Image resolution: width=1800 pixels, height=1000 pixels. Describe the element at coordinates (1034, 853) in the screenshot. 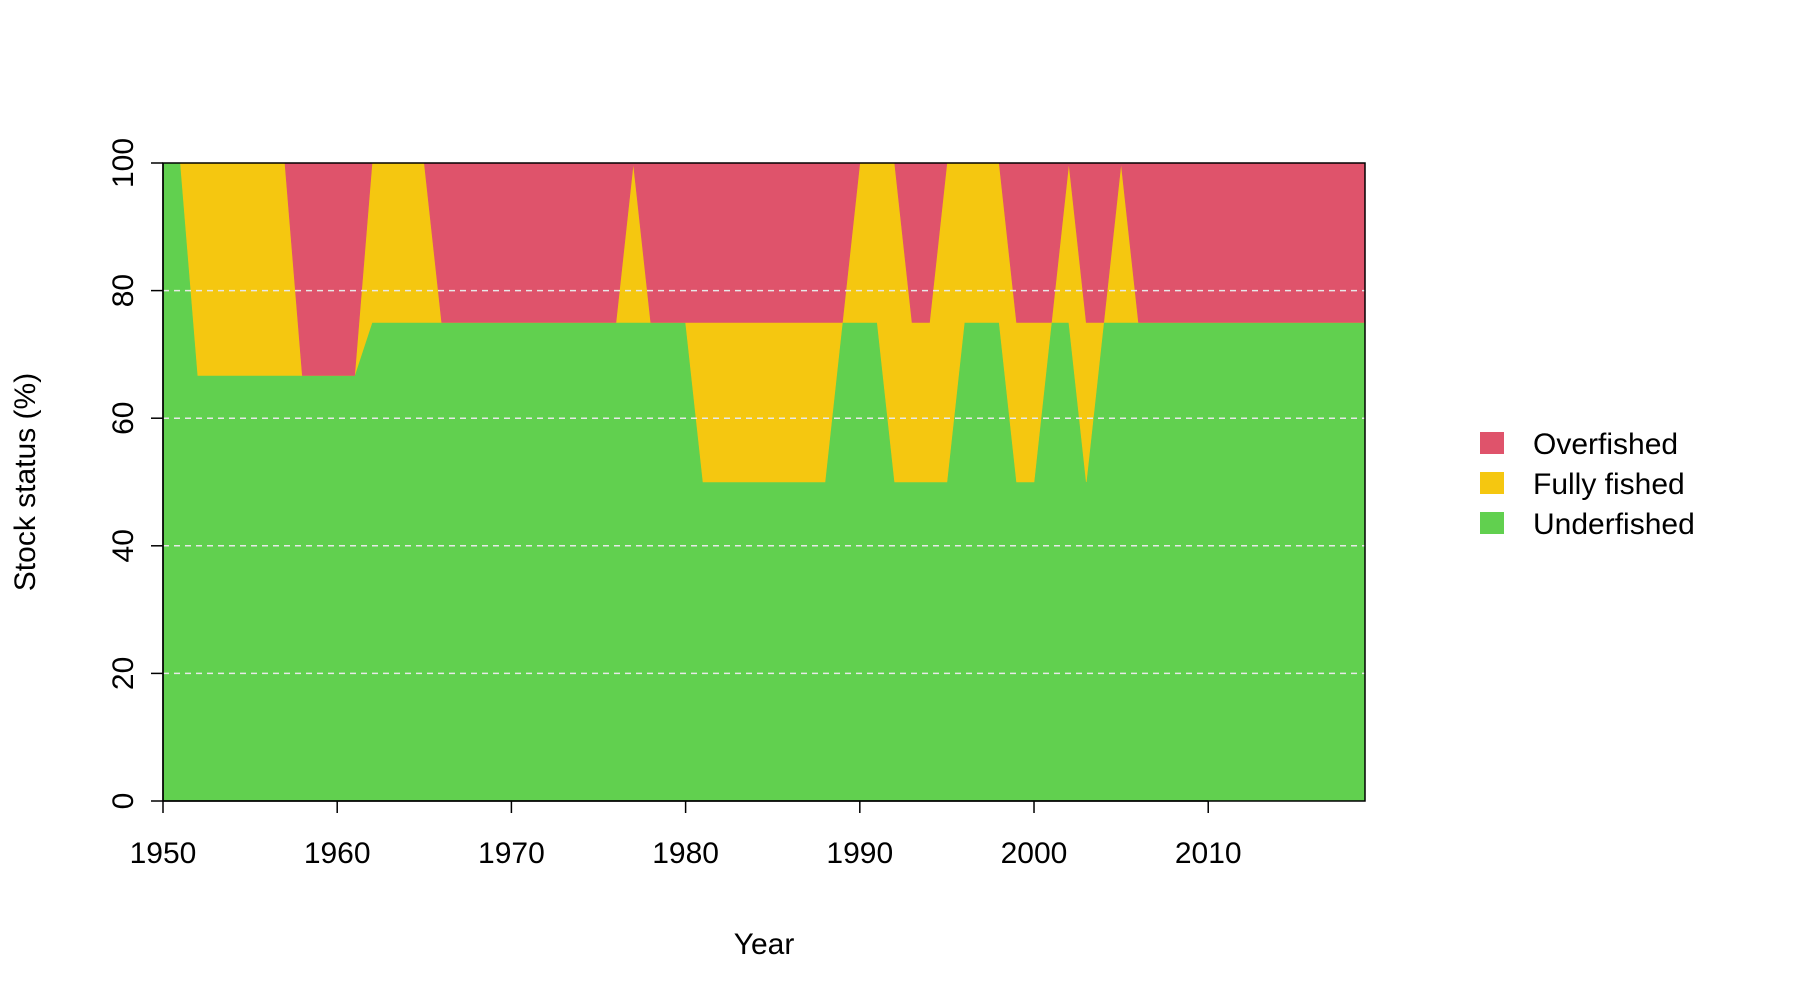

I see `x-tick-label: 2000` at that location.